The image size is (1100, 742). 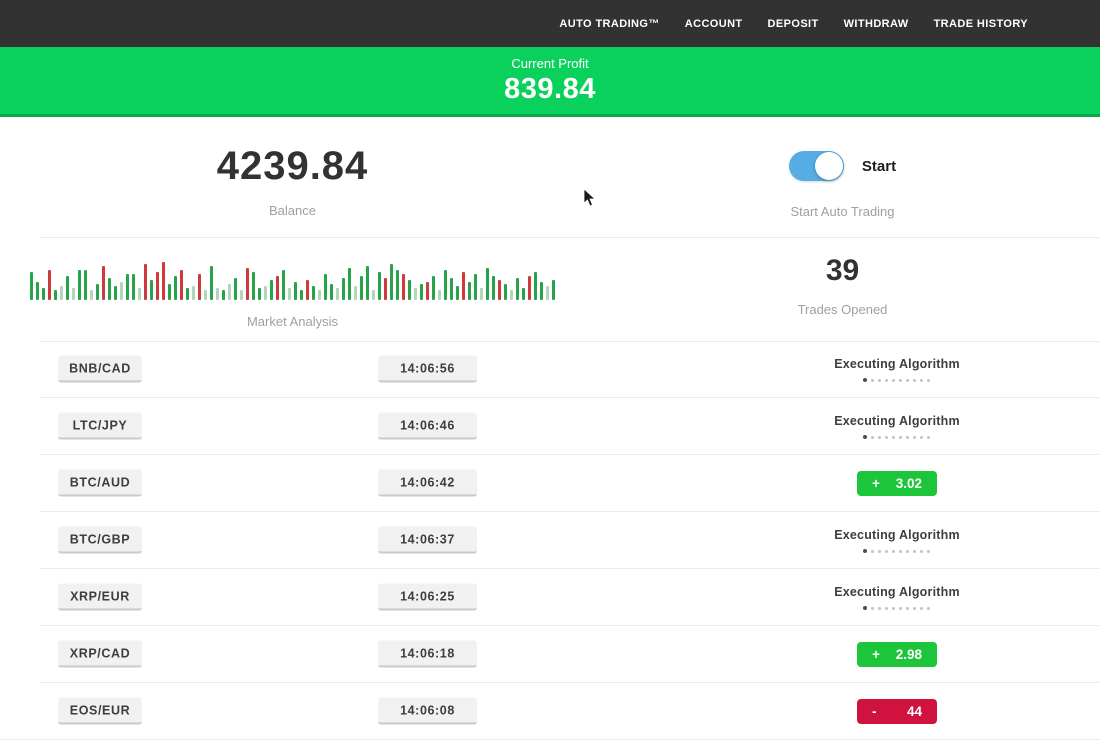 What do you see at coordinates (828, 166) in the screenshot?
I see `toggle-knob-icon` at bounding box center [828, 166].